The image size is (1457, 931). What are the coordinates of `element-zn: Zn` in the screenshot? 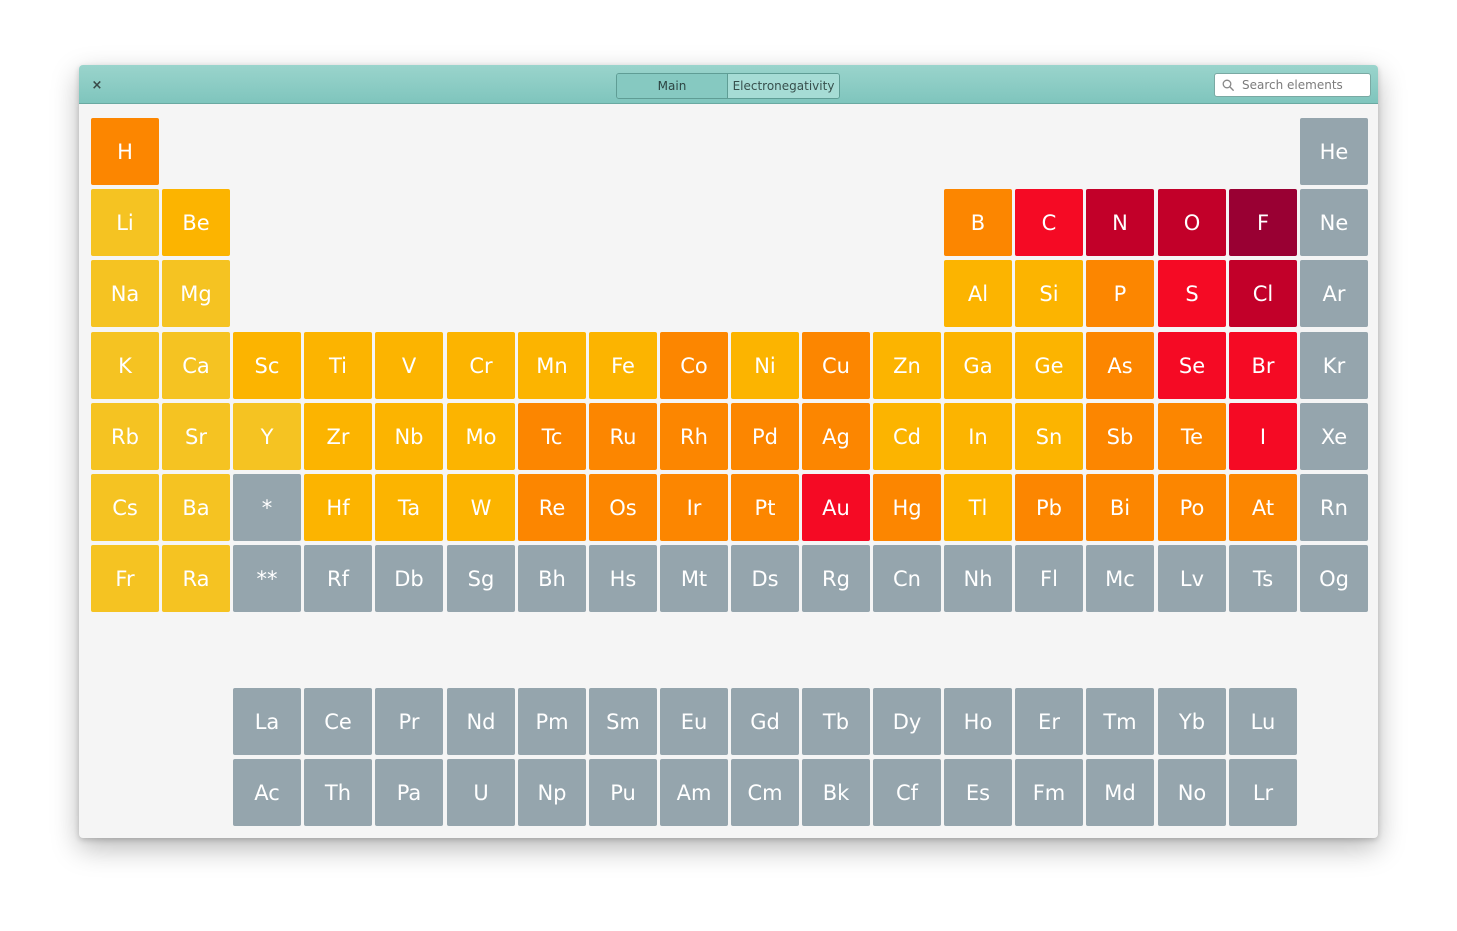 It's located at (907, 365).